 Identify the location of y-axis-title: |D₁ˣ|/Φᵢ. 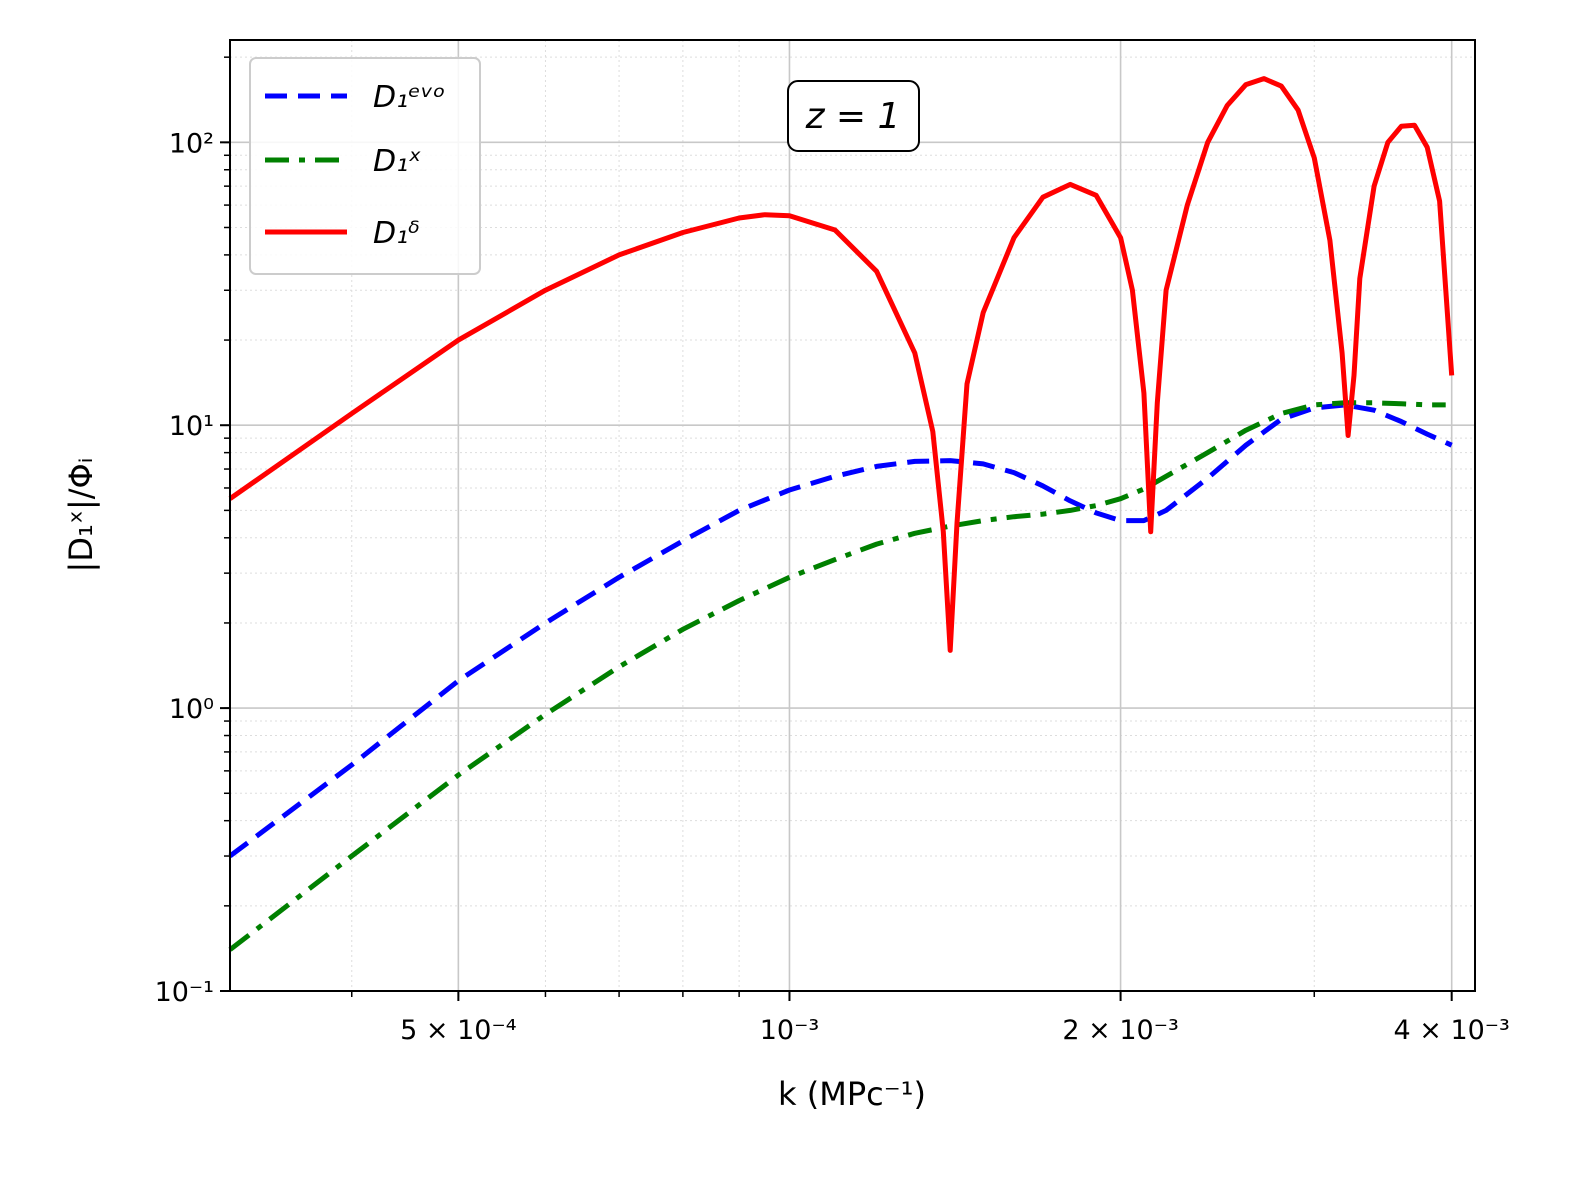
(81, 515).